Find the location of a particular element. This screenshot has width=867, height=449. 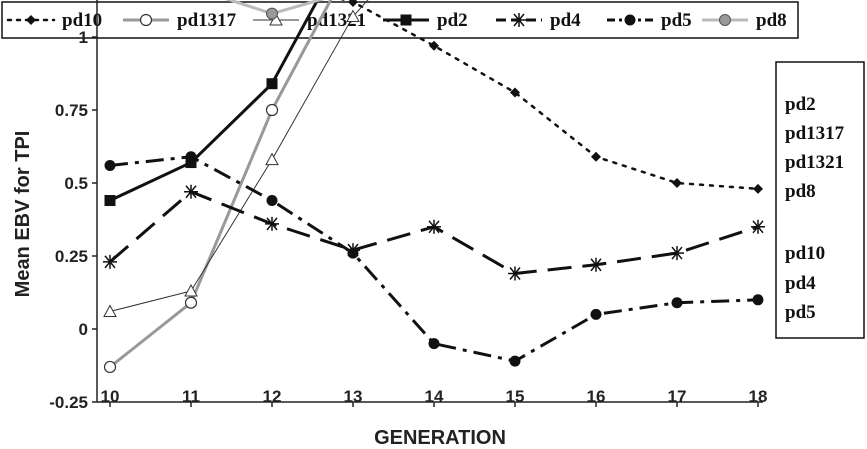

x-axis-label: GENERATION is located at coordinates (440, 438).